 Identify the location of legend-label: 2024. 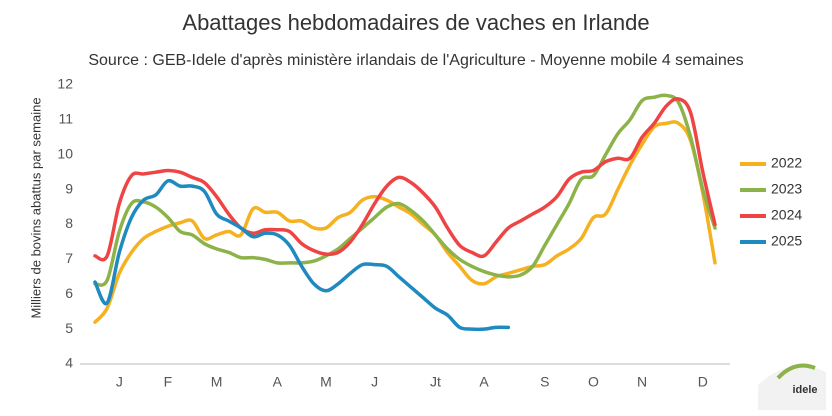
(786, 215).